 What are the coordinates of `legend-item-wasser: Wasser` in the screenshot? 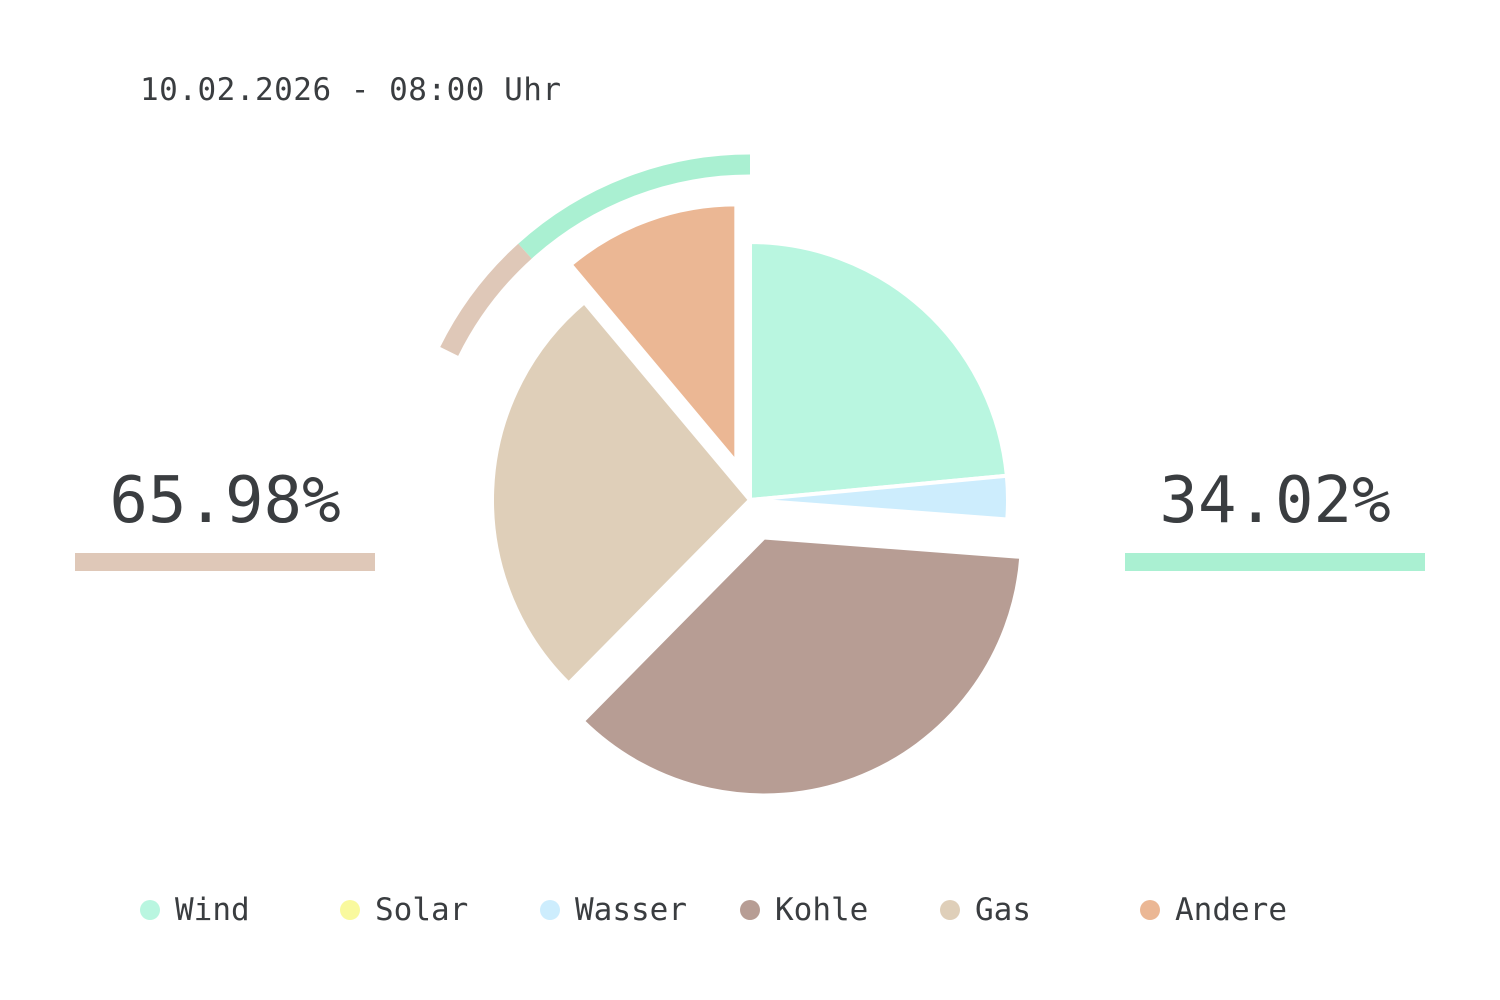 It's located at (613, 910).